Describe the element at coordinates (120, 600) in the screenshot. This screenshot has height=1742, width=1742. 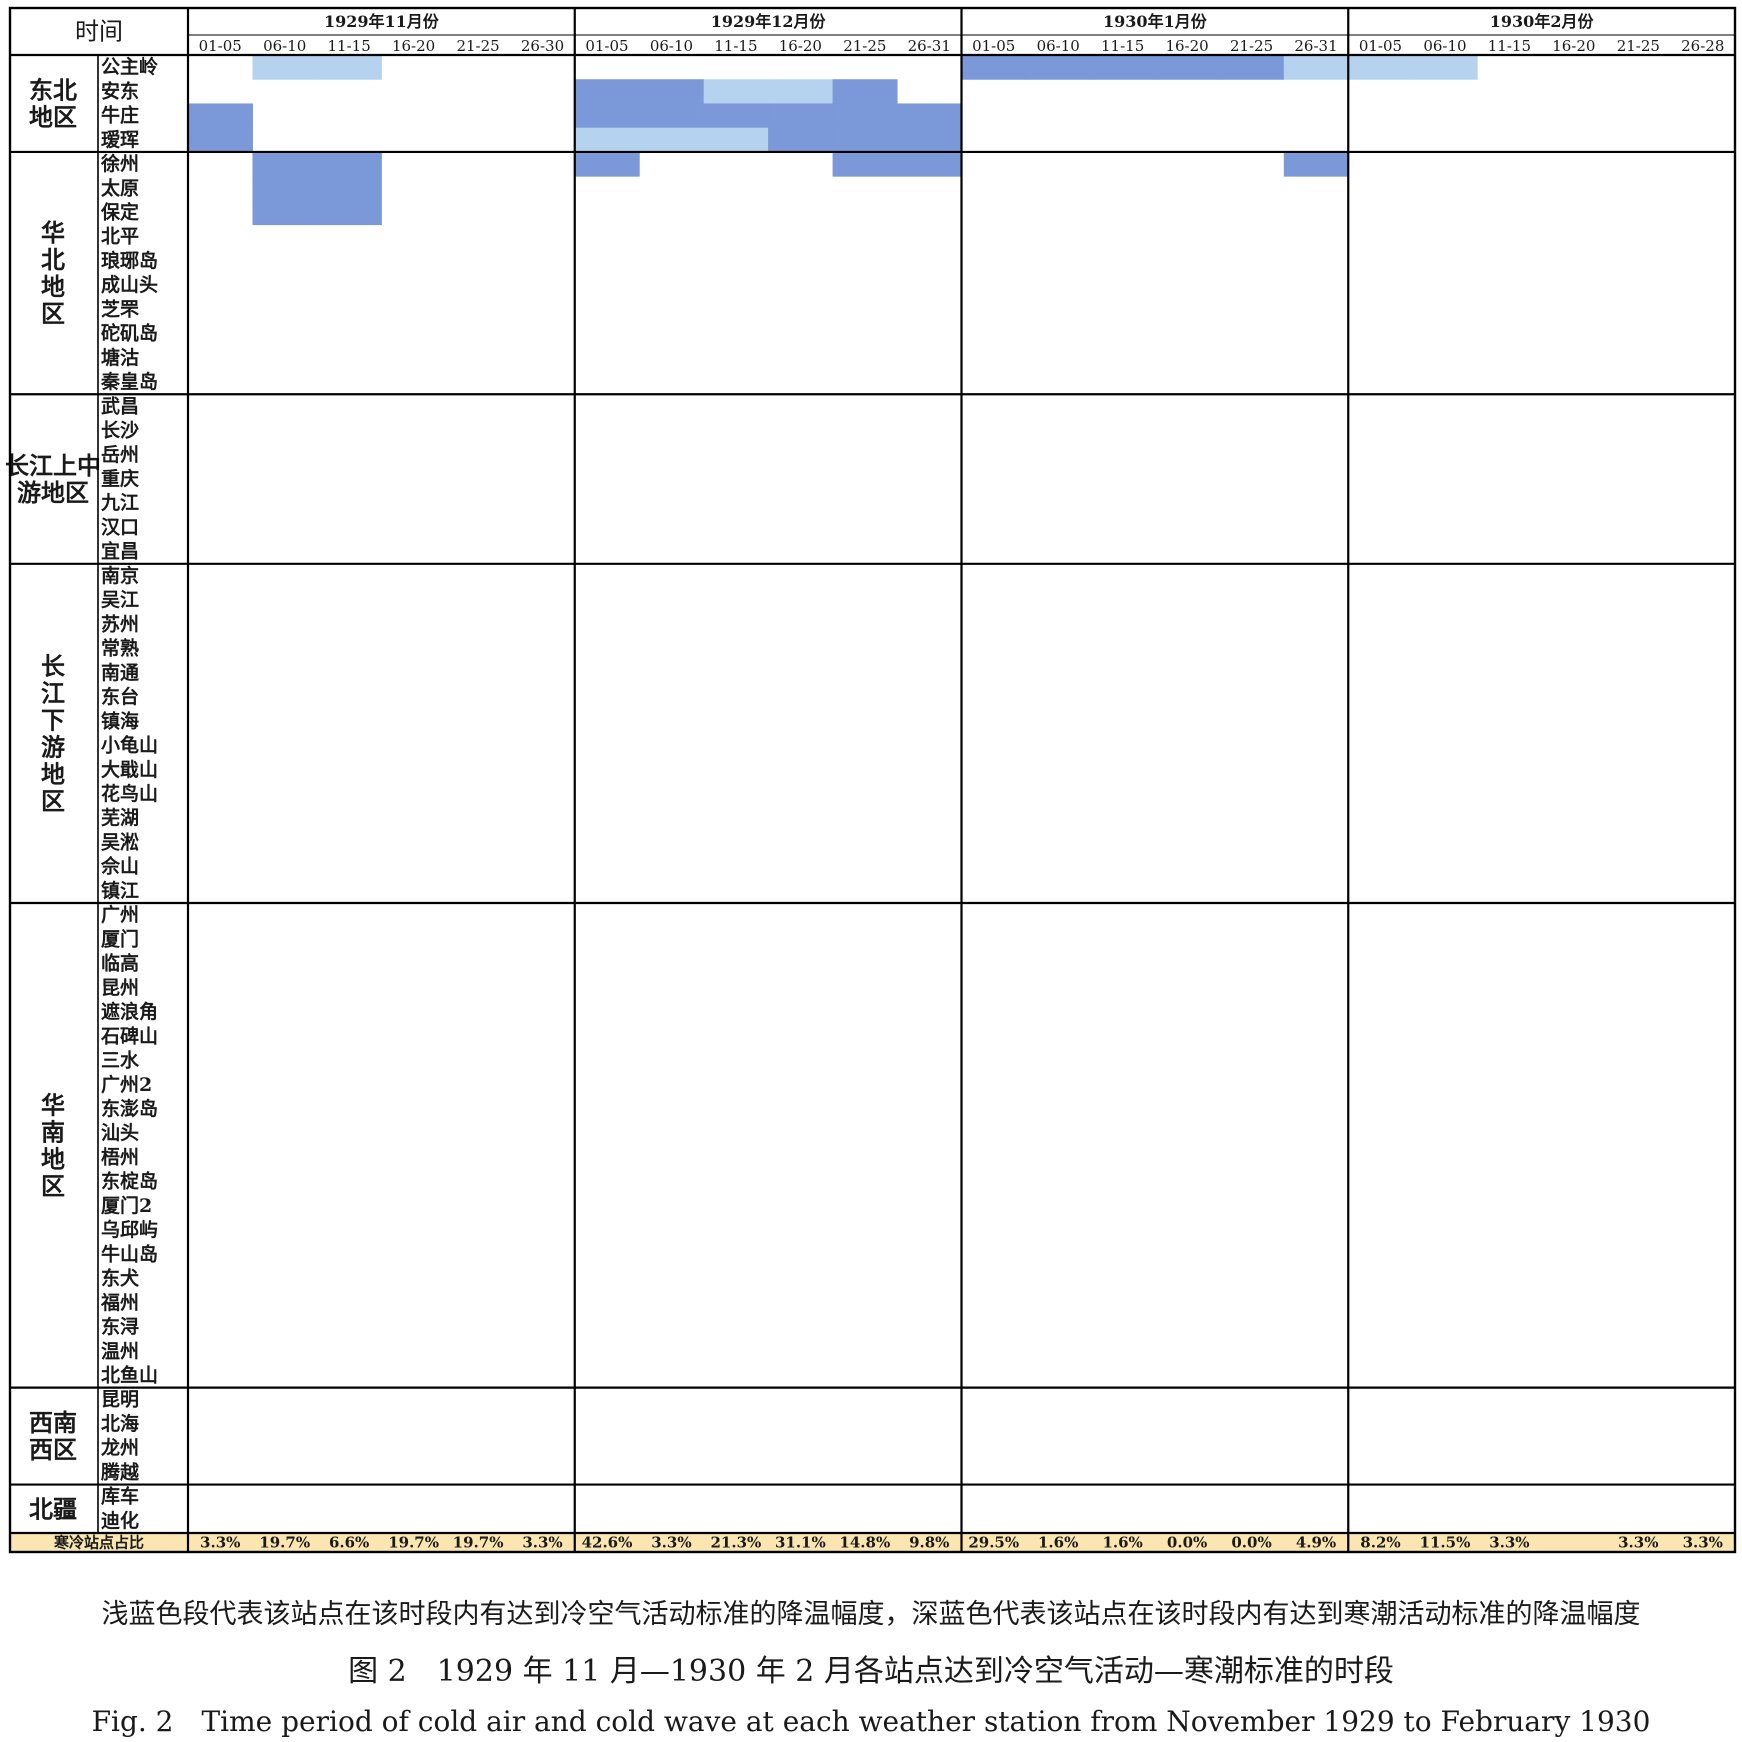
I see `station-label: 吴江` at that location.